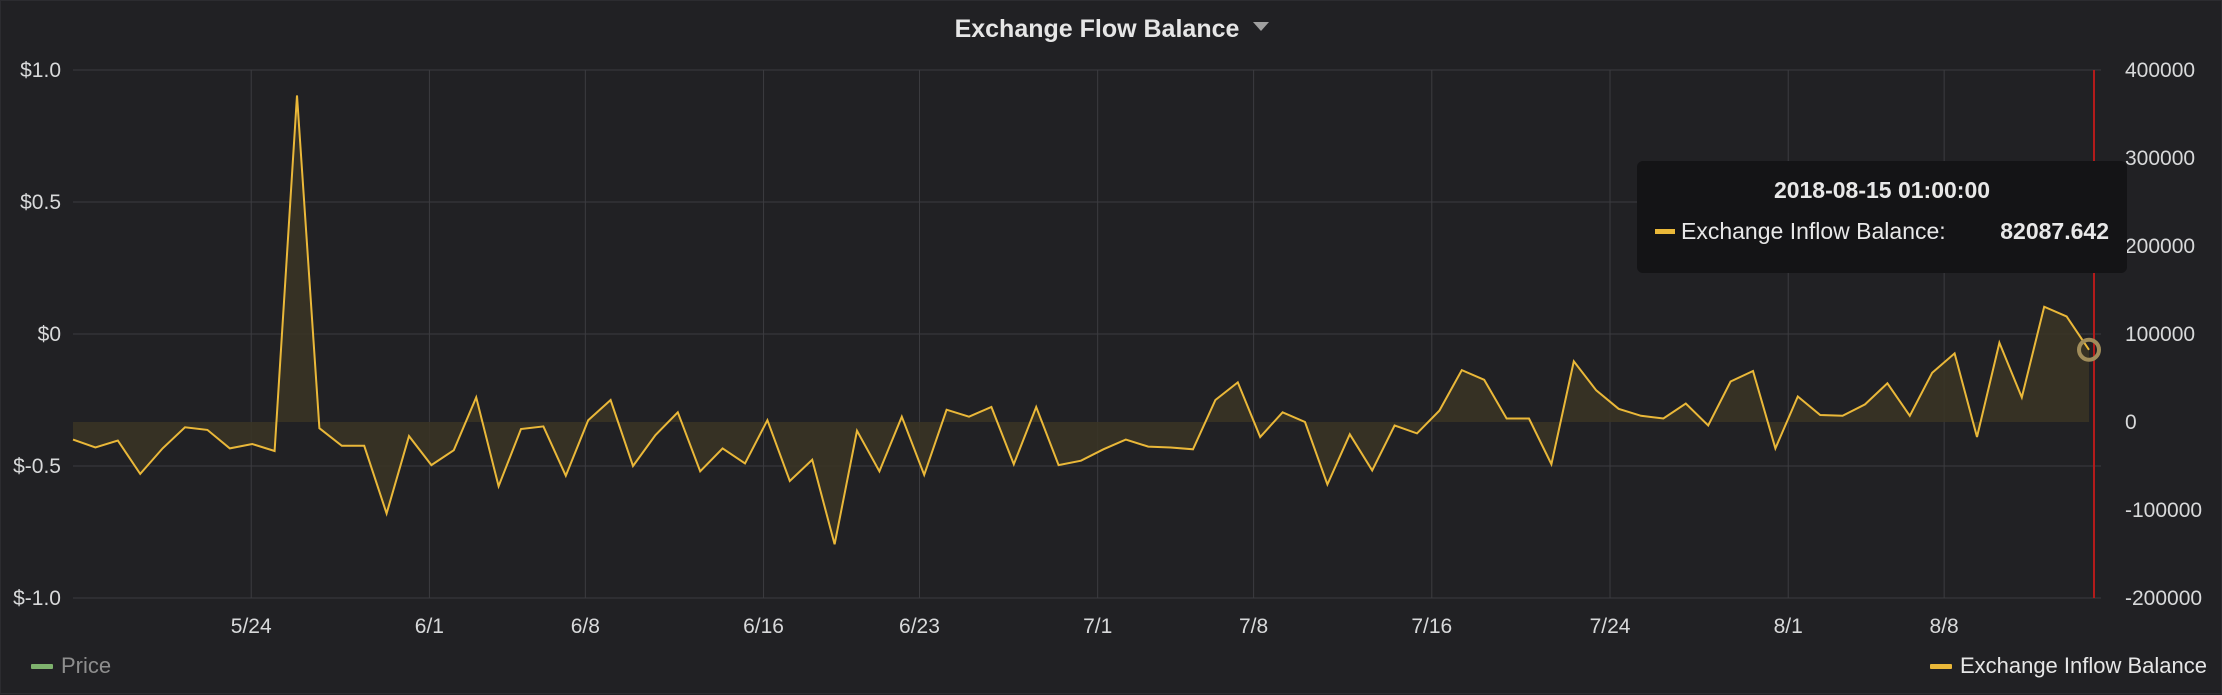  What do you see at coordinates (2054, 231) in the screenshot?
I see `tooltip-series-value: 82087.642` at bounding box center [2054, 231].